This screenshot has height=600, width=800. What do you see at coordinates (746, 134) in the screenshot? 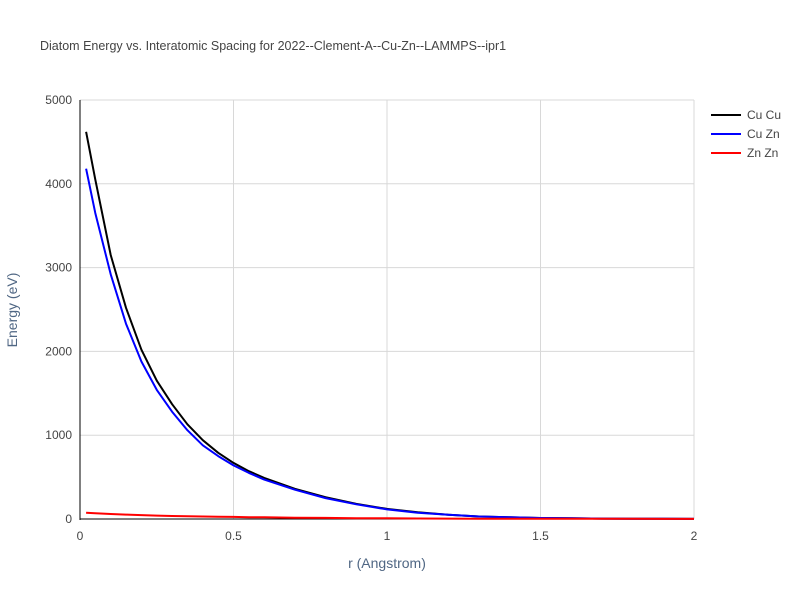
I see `legend: Cu Cu Cu Zn Zn Zn` at bounding box center [746, 134].